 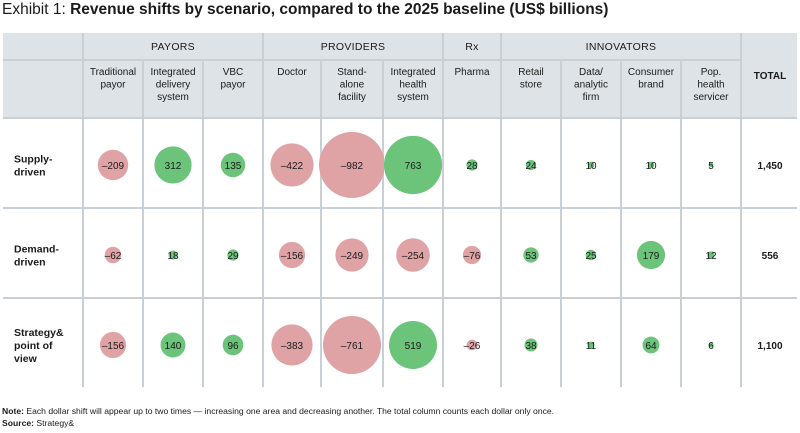 I want to click on column-header-line: Pharma, so click(x=471, y=72).